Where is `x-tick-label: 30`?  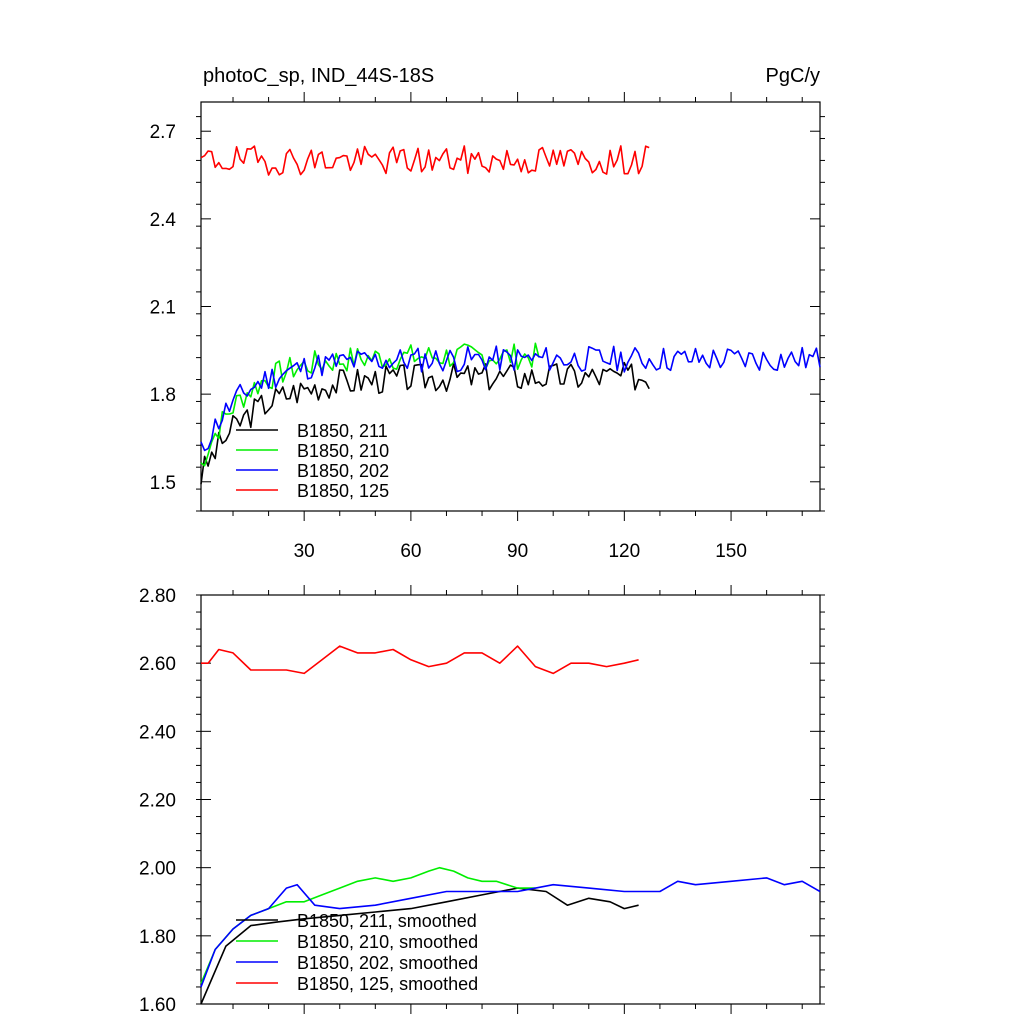 x-tick-label: 30 is located at coordinates (304, 551).